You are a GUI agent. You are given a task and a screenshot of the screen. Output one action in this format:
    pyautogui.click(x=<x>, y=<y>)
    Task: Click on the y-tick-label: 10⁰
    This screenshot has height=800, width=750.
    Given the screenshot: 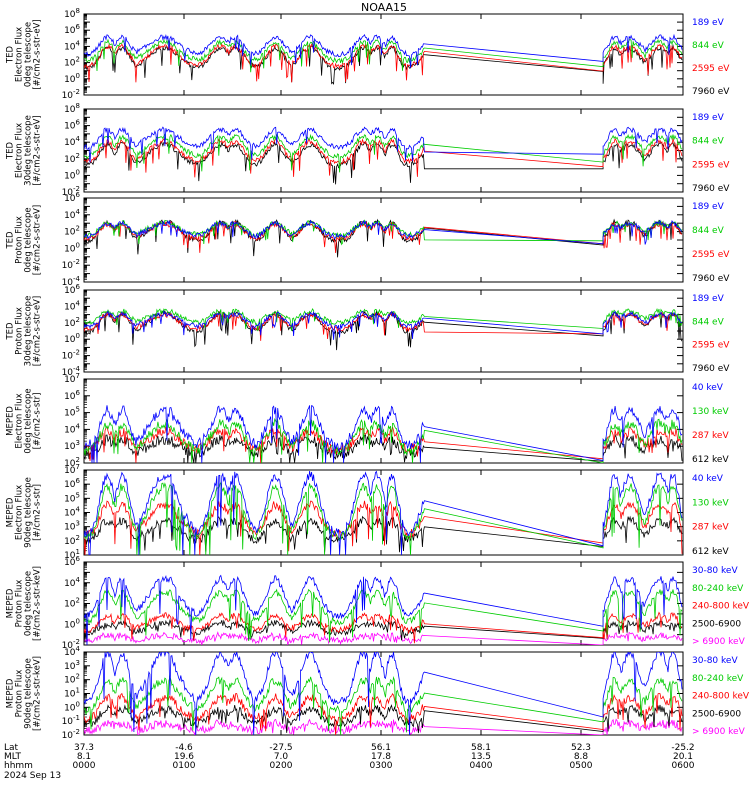 What is the action you would take?
    pyautogui.click(x=72, y=247)
    